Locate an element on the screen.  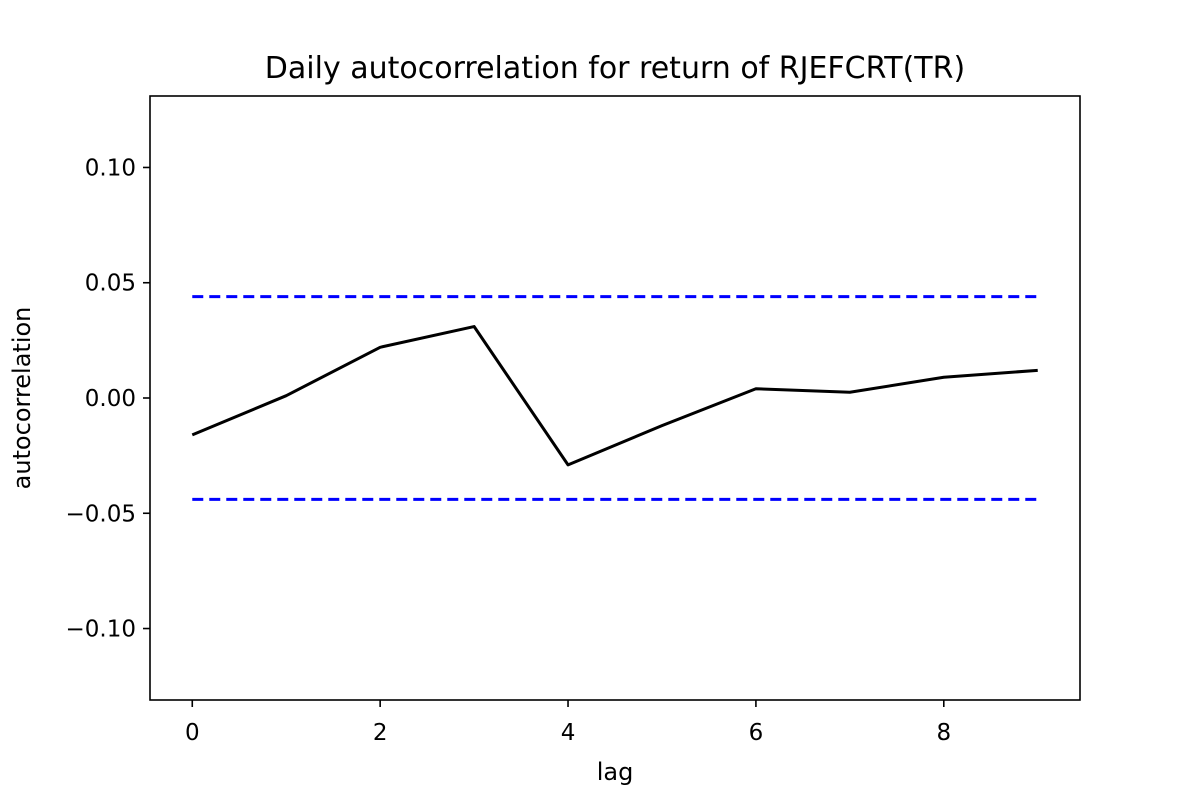
y-tick-label: 0.10 is located at coordinates (110, 168).